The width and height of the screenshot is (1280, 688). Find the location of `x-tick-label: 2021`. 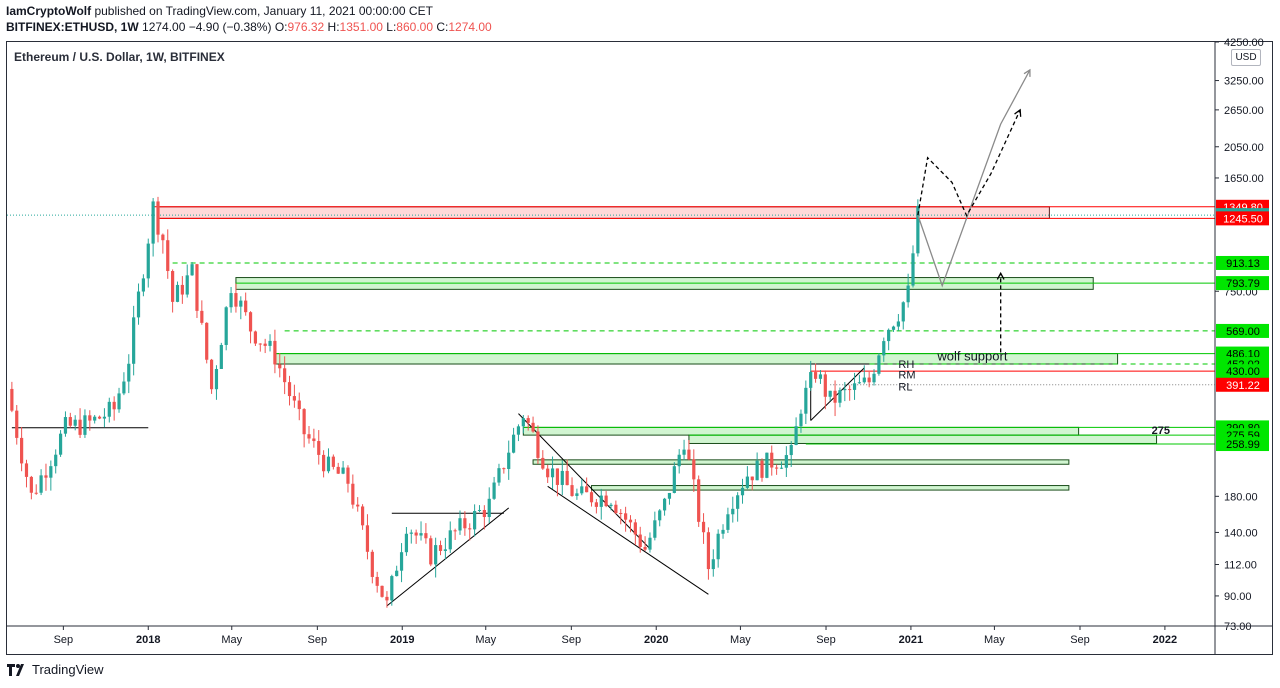

x-tick-label: 2021 is located at coordinates (911, 640).